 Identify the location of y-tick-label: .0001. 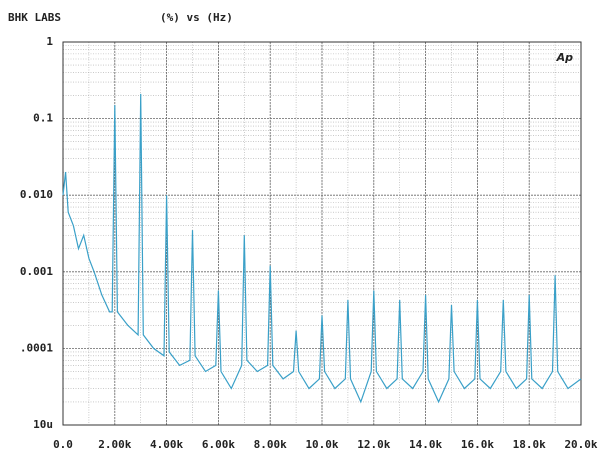
(36, 347).